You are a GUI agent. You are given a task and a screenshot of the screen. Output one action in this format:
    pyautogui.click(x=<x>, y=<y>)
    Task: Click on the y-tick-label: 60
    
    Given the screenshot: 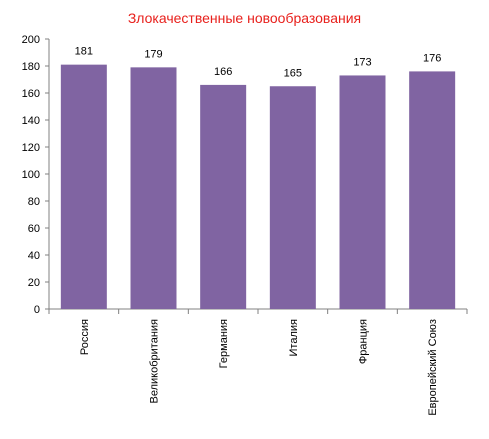 What is the action you would take?
    pyautogui.click(x=34, y=229)
    